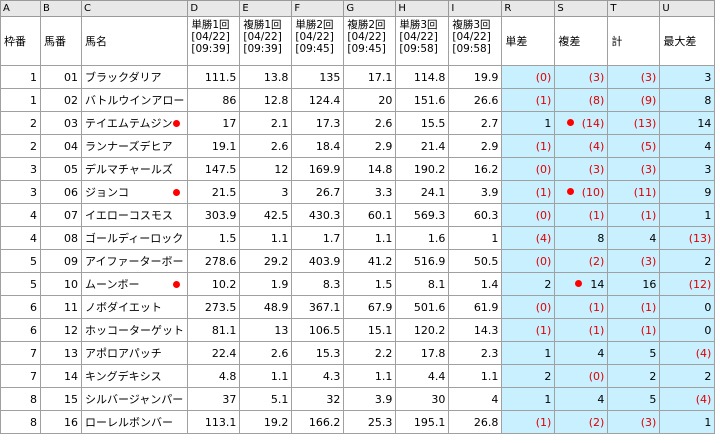 The height and width of the screenshot is (443, 720). I want to click on cell-place-odds-3: 60.3, so click(475, 215).